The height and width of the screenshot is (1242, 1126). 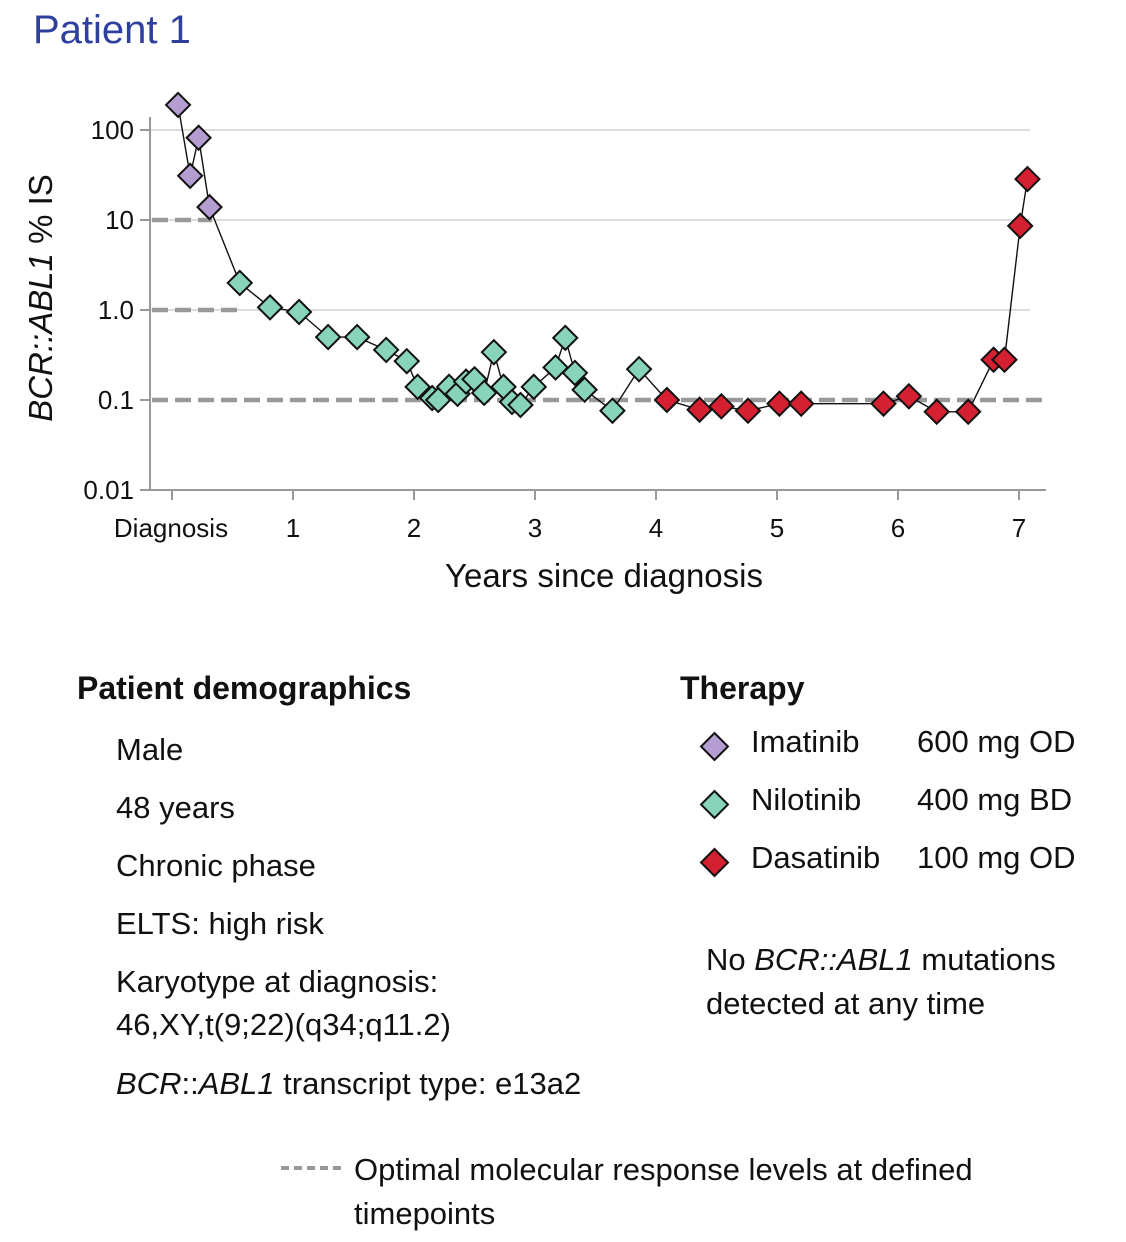 What do you see at coordinates (40, 337) in the screenshot?
I see `y-axis-title-gene: BCR::ABL1` at bounding box center [40, 337].